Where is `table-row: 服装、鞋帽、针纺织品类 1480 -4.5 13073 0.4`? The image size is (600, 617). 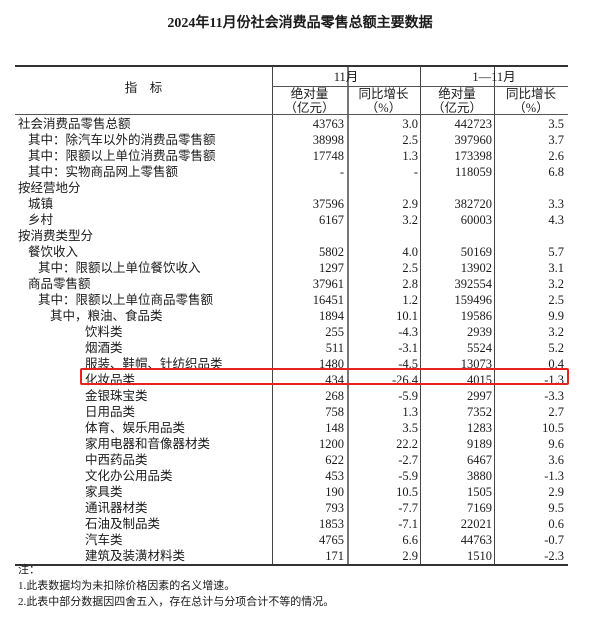 table-row: 服装、鞋帽、针纺织品类 1480 -4.5 13073 0.4 is located at coordinates (291, 364).